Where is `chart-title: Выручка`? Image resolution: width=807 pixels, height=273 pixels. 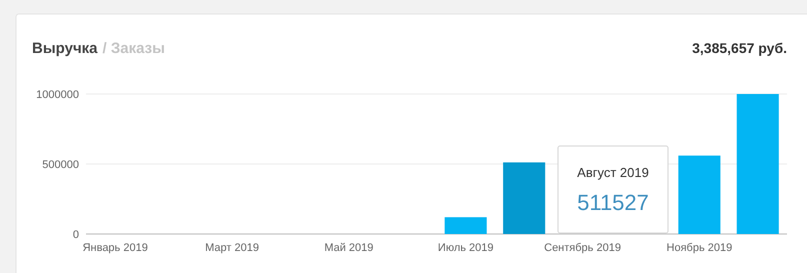
chart-title: Выручка is located at coordinates (65, 48).